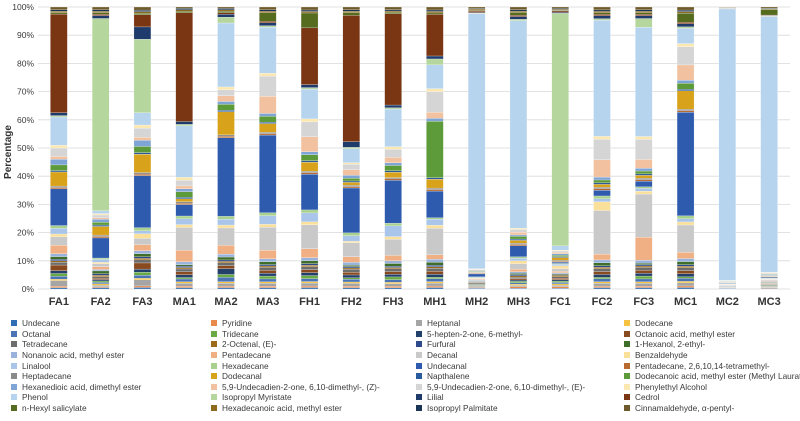  What do you see at coordinates (25, 261) in the screenshot?
I see `y-tick-label: 10%` at bounding box center [25, 261].